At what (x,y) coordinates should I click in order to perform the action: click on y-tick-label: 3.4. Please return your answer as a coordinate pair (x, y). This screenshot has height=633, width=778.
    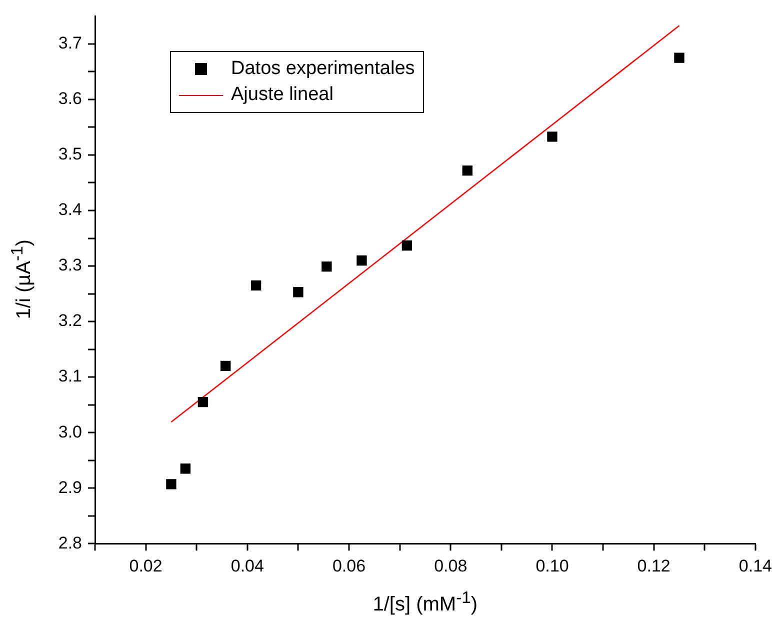
    Looking at the image, I should click on (70, 210).